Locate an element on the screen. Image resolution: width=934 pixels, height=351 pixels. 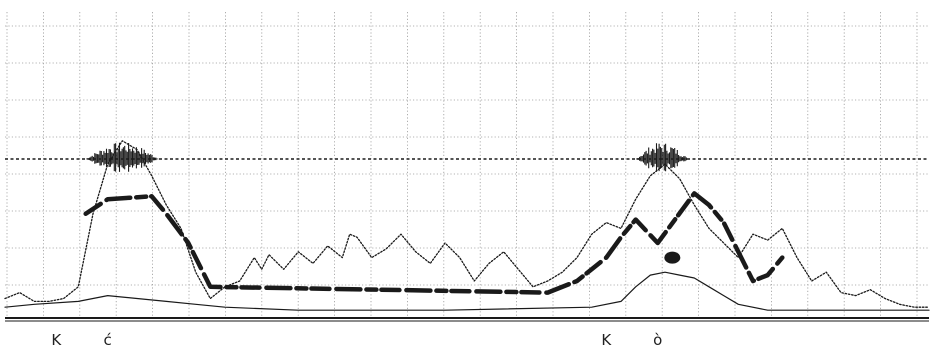
segment-label: ò is located at coordinates (657, 340).